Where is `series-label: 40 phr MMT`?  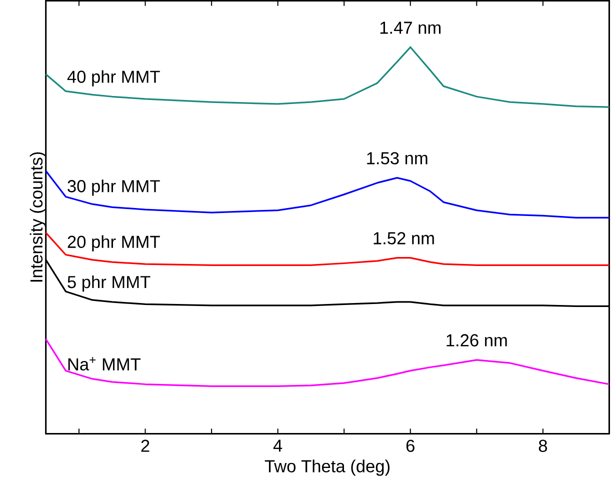 series-label: 40 phr MMT is located at coordinates (113, 78).